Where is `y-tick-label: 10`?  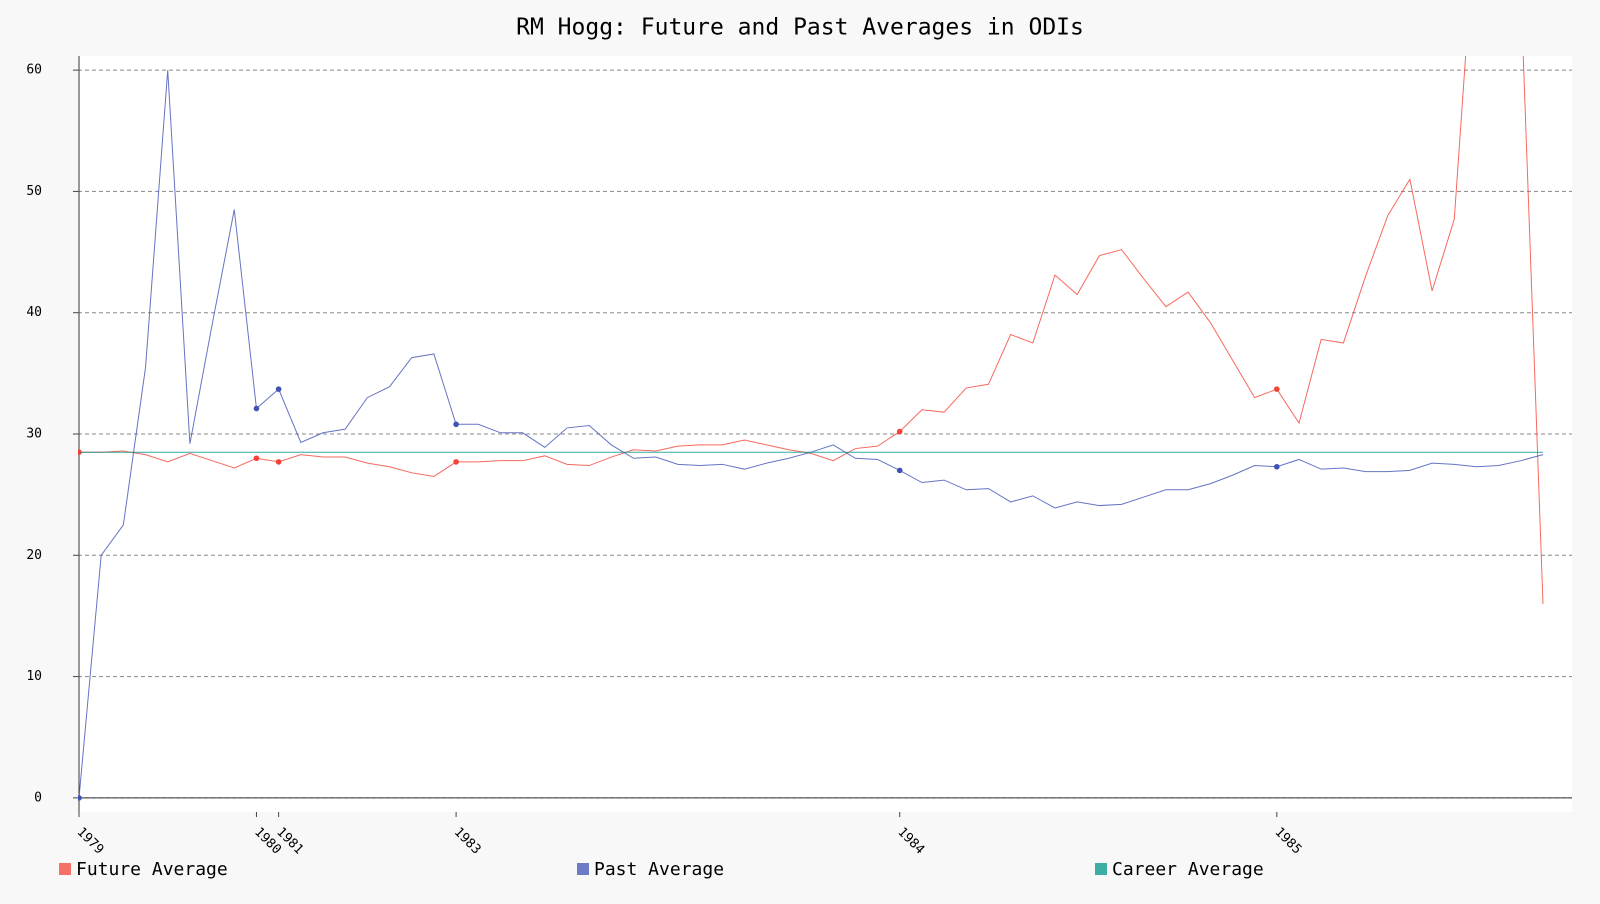
y-tick-label: 10 is located at coordinates (34, 676).